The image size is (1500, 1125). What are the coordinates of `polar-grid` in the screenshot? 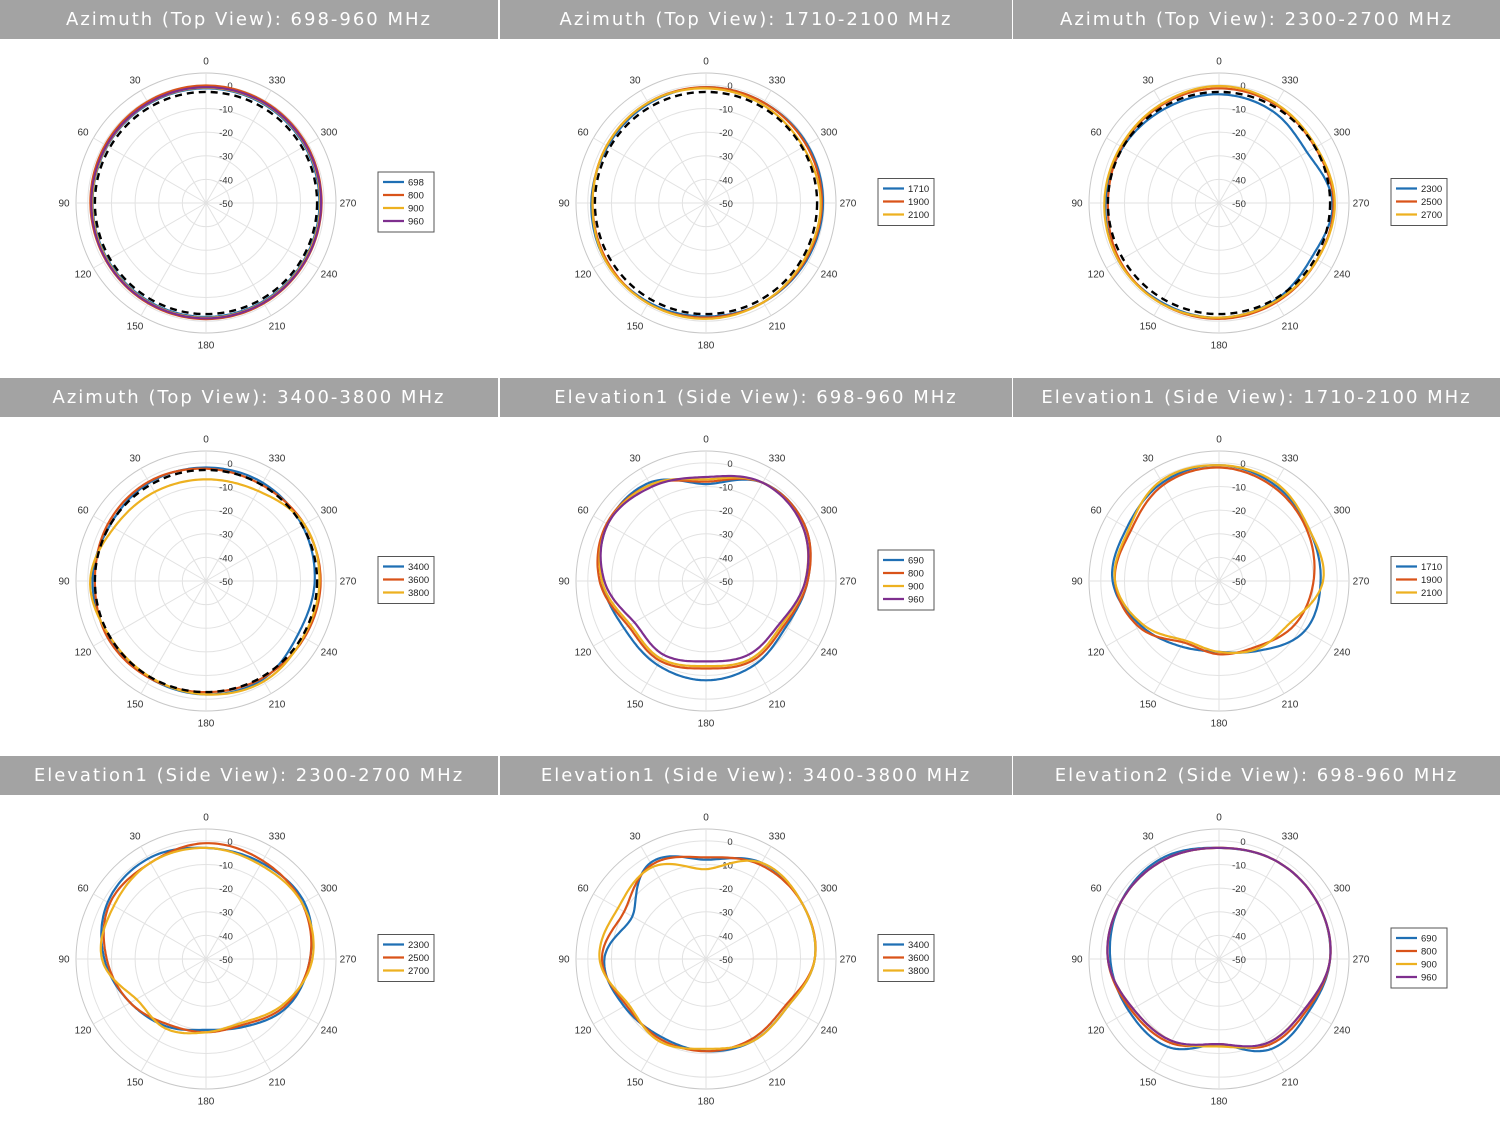 It's located at (206, 581).